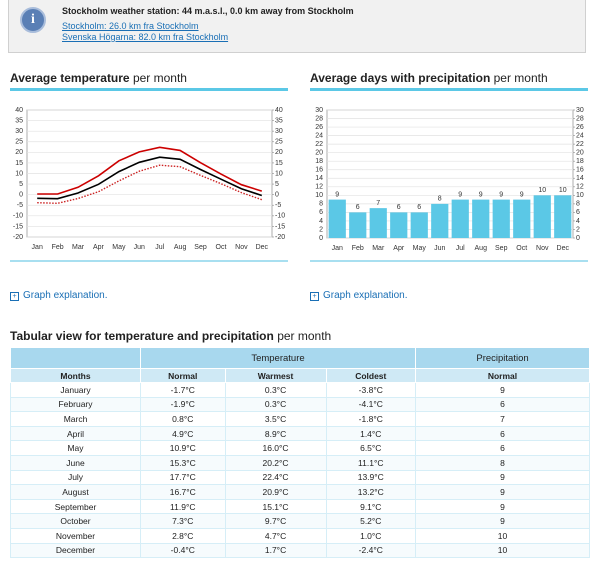  What do you see at coordinates (371, 462) in the screenshot?
I see `table-cell: 11.1°C` at bounding box center [371, 462].